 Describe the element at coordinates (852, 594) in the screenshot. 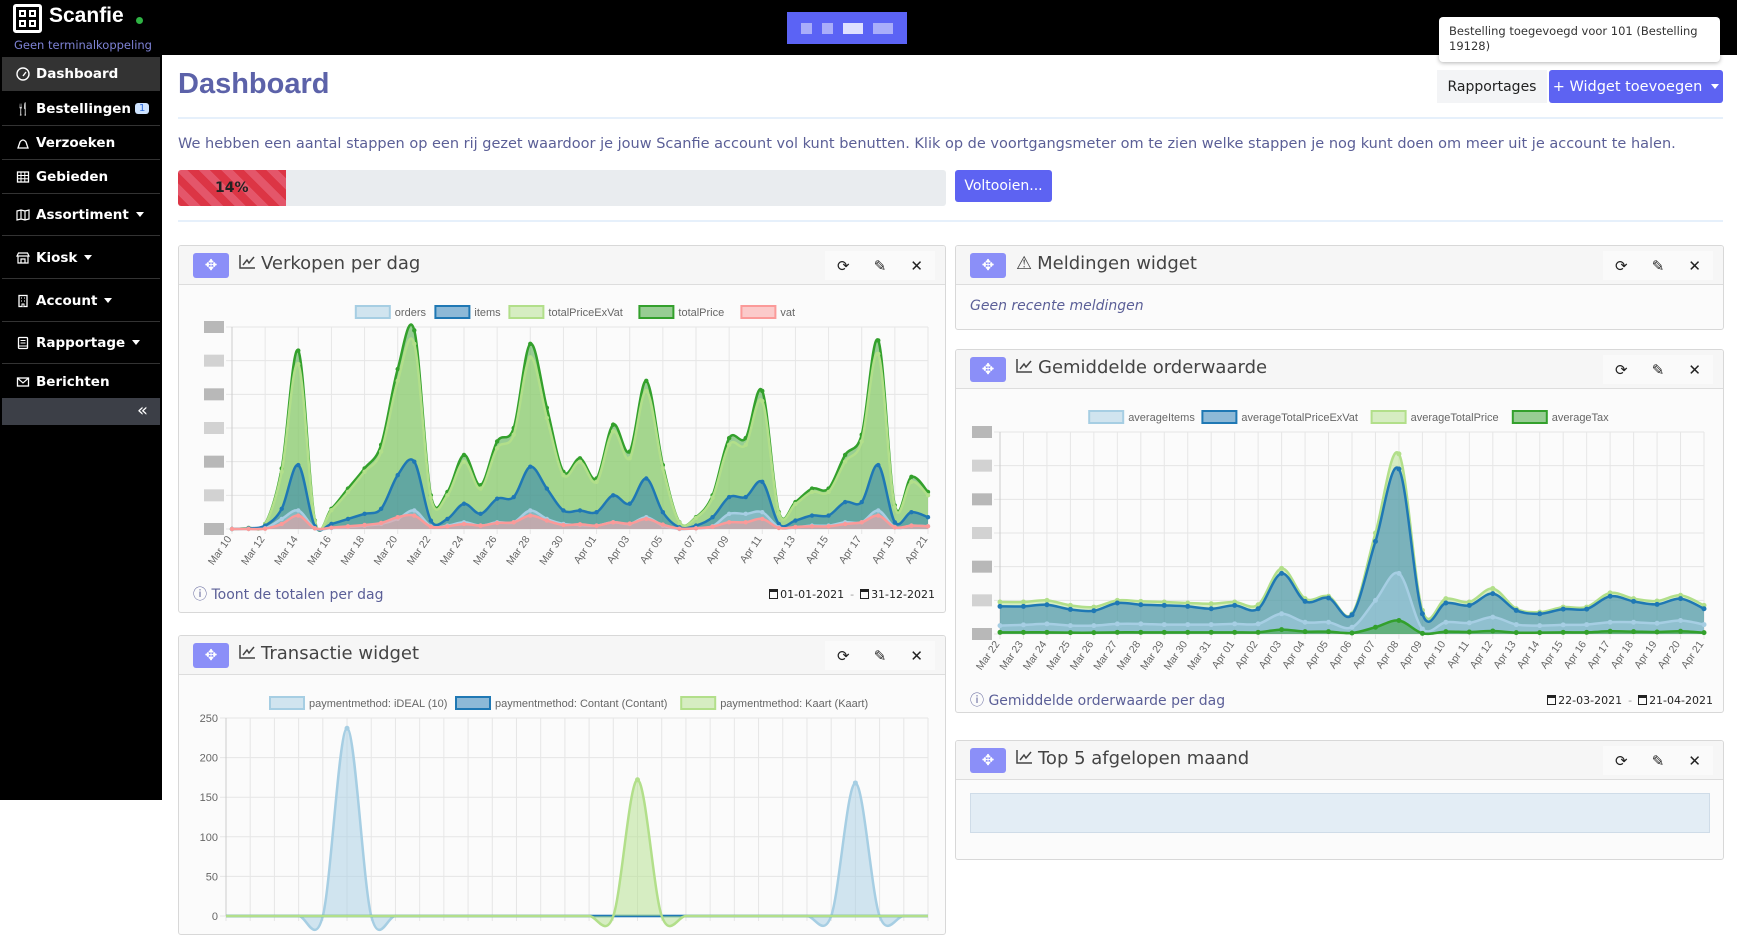

I see `date-range: 01-01-2021-31-12-2021` at that location.